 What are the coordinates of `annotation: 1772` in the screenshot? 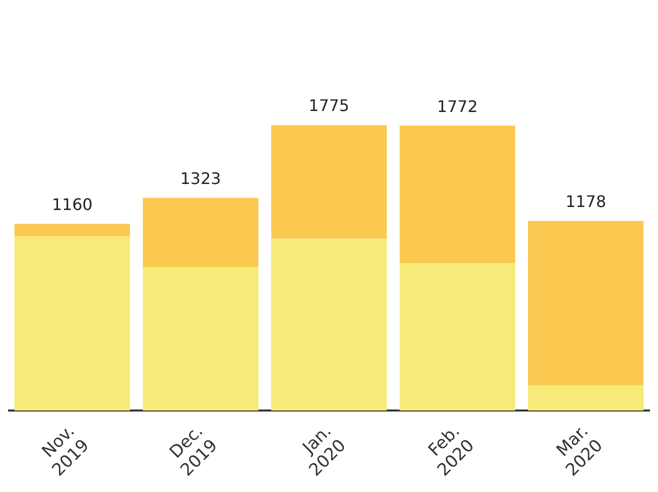 It's located at (457, 106).